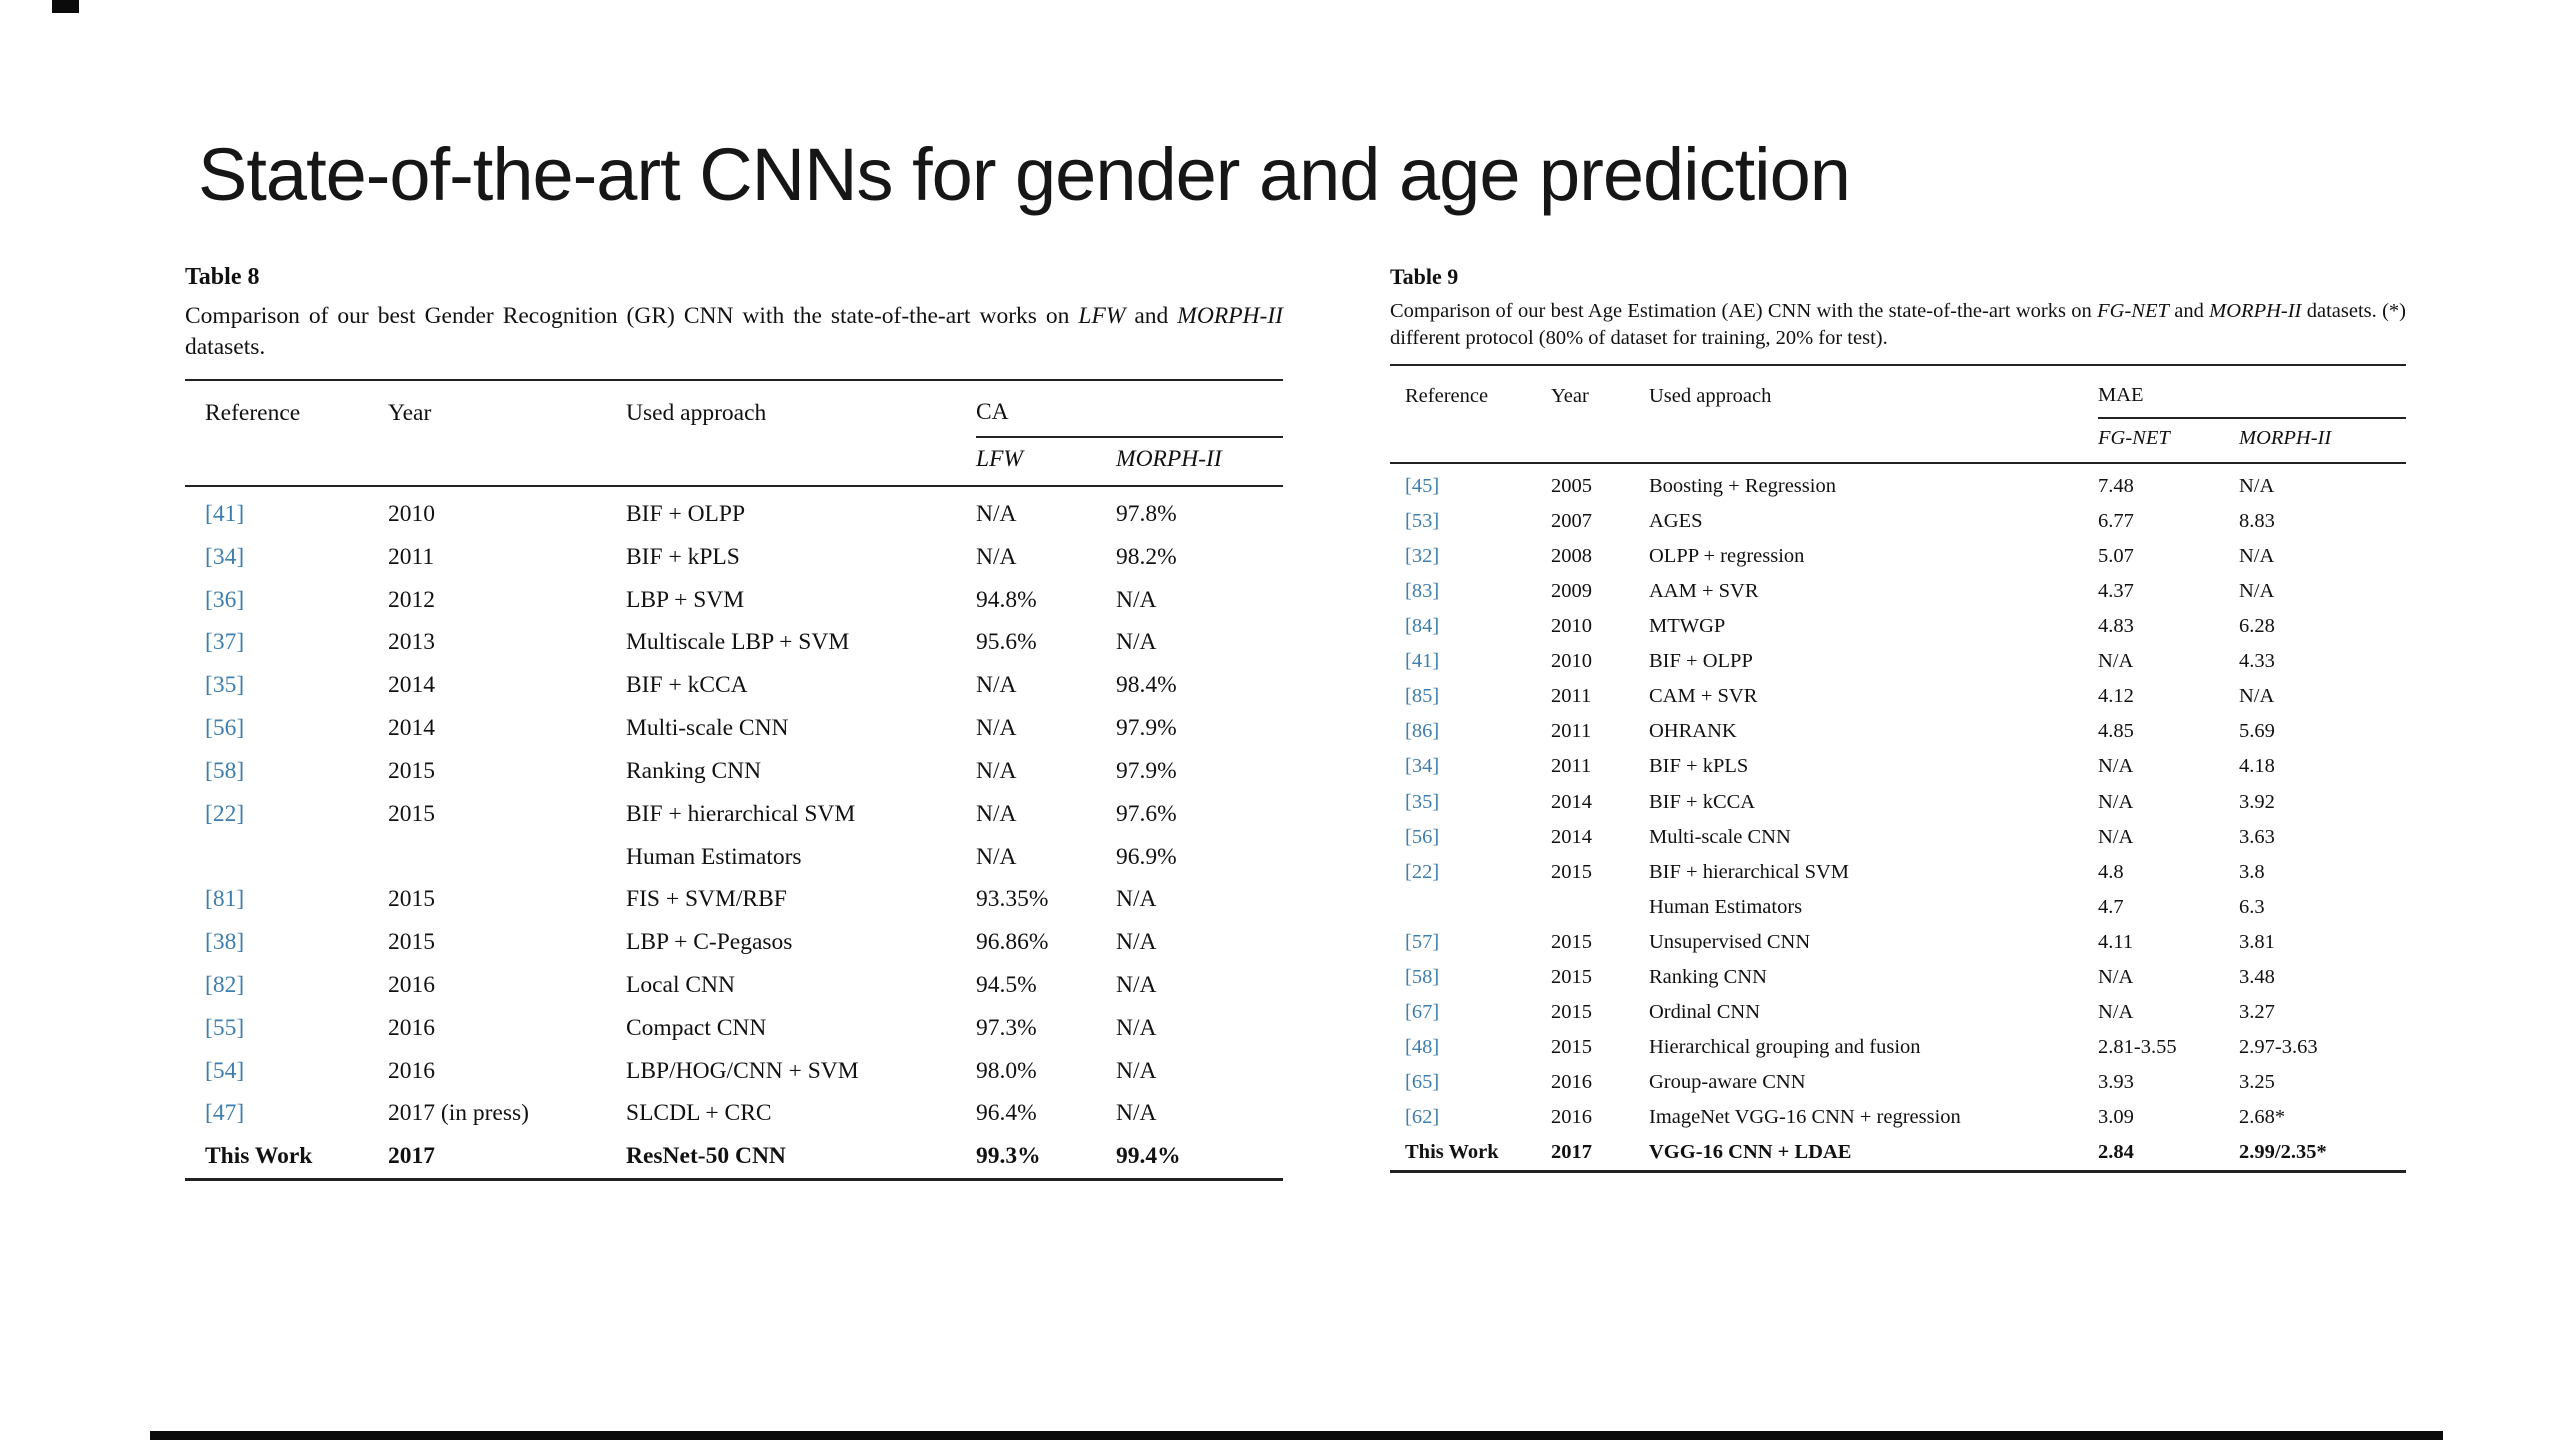 This screenshot has width=2560, height=1440. Describe the element at coordinates (65, 6) in the screenshot. I see `top-left-mark` at that location.